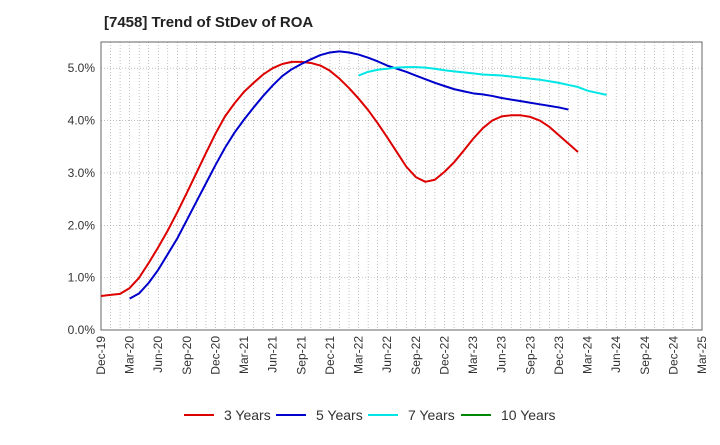  I want to click on x-tick-label: Mar-24, so click(588, 355).